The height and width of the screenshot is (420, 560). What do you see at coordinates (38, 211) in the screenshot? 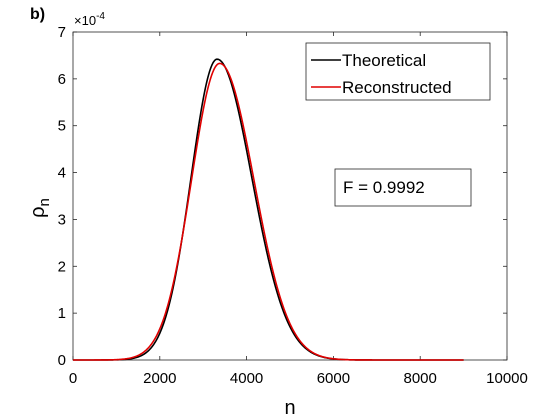
I see `y-axis-label-base: ρ` at bounding box center [38, 211].